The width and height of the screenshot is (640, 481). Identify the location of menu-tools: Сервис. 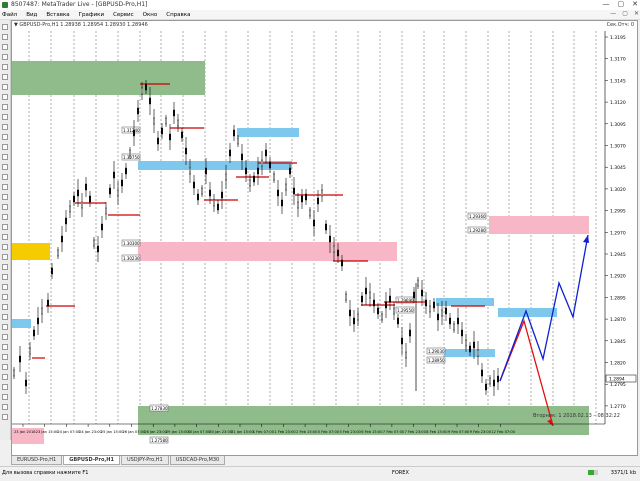
(123, 14).